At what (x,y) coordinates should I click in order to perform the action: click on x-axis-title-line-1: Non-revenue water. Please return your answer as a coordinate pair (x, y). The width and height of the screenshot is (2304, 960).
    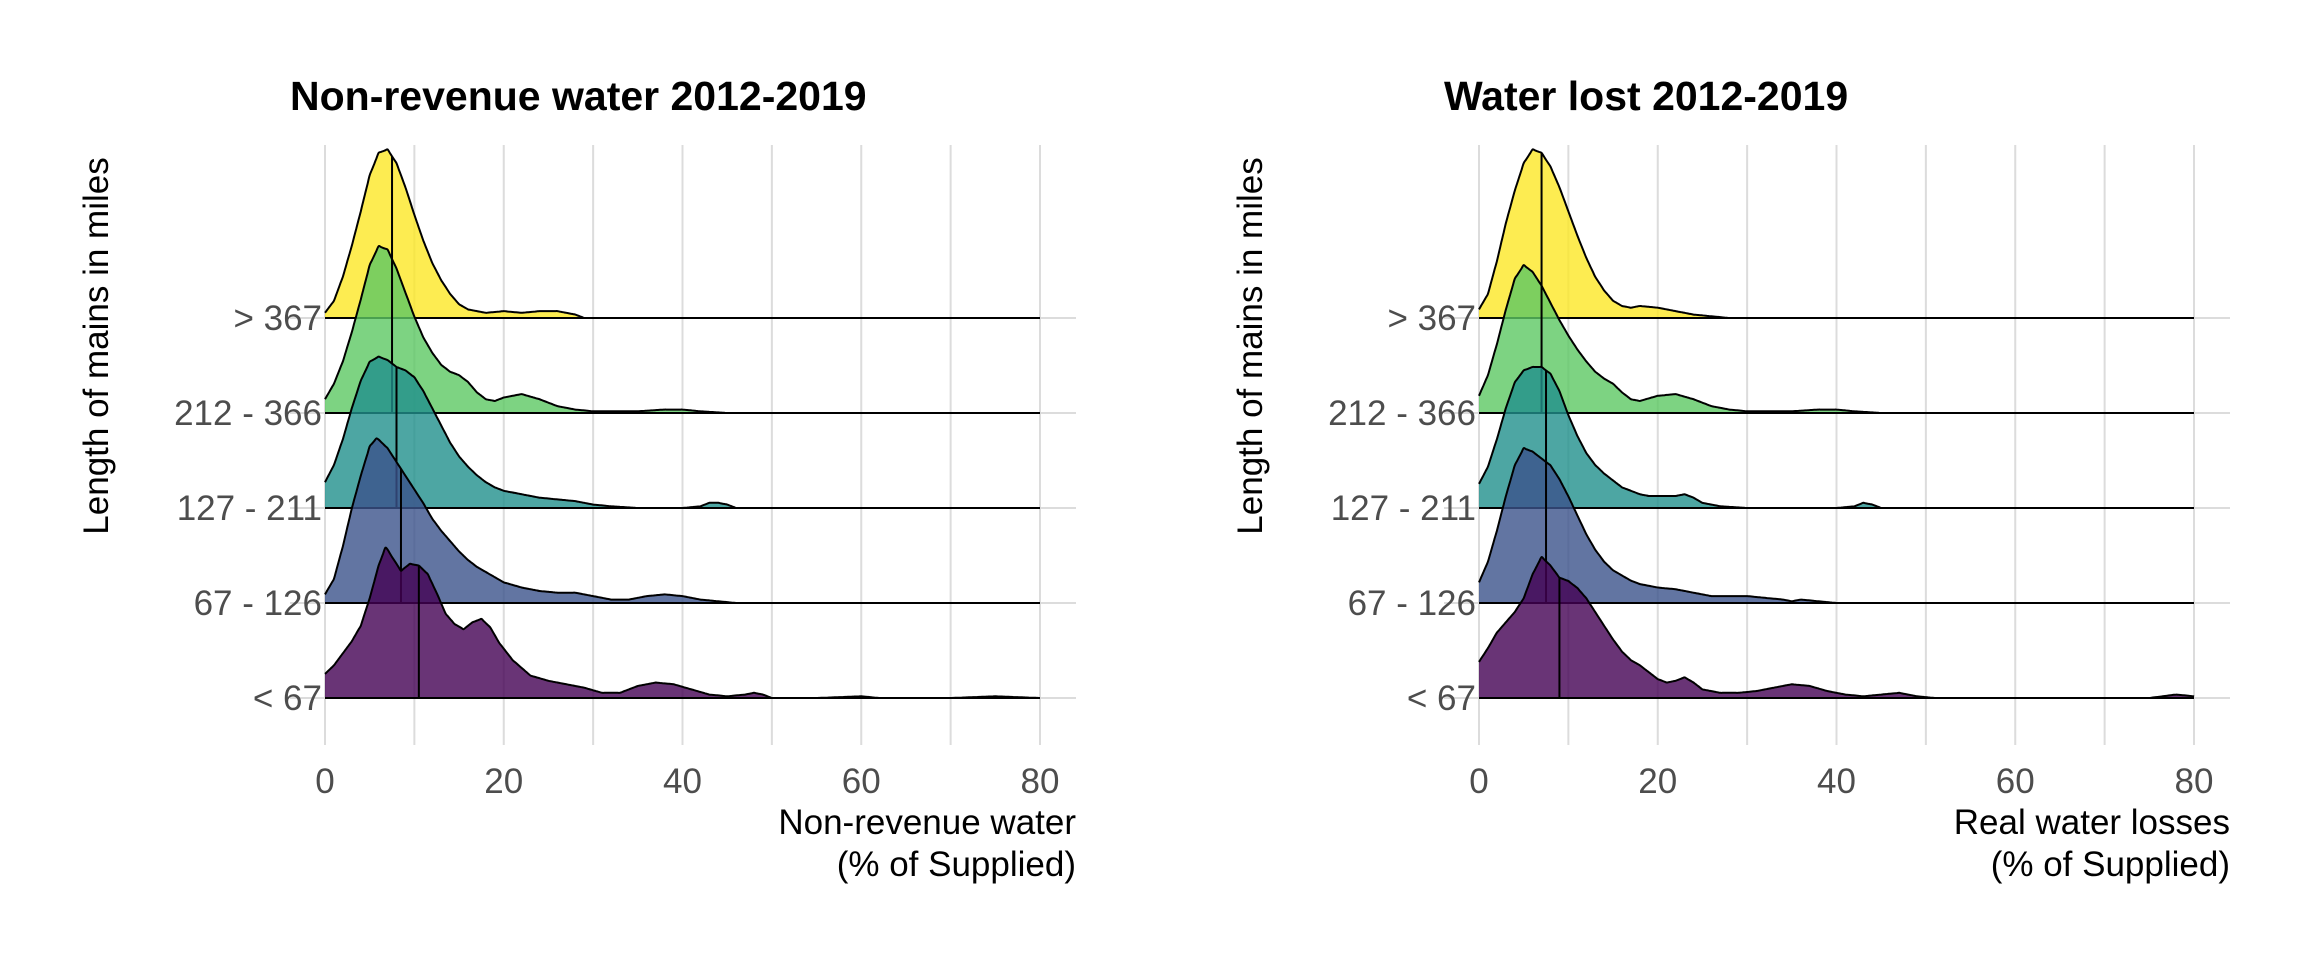
    Looking at the image, I should click on (927, 822).